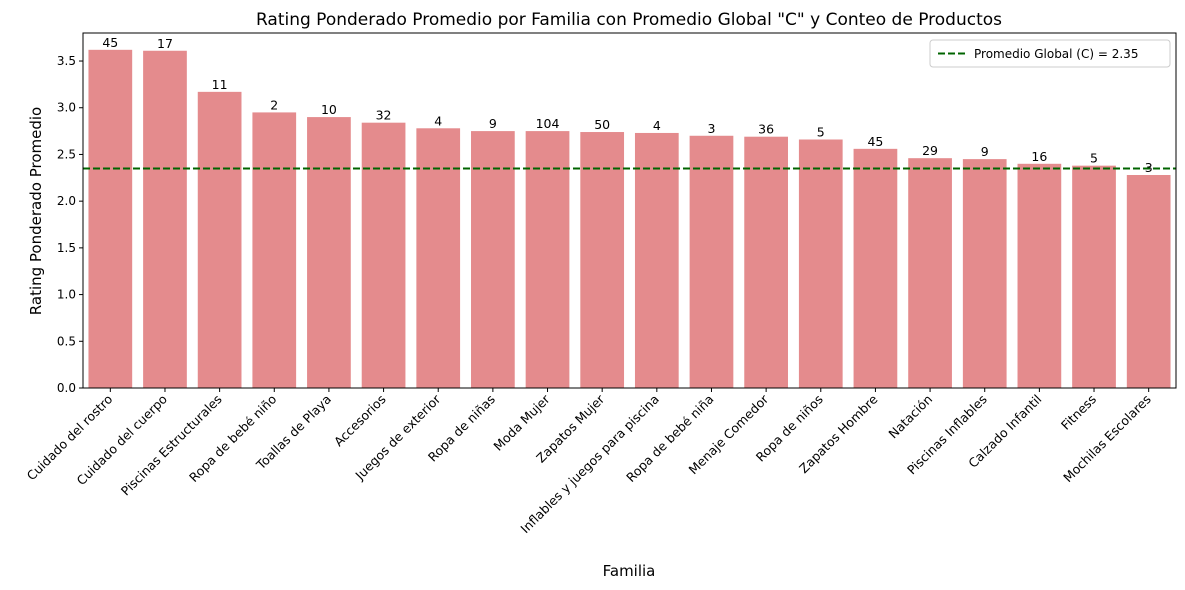 Image resolution: width=1185 pixels, height=590 pixels. I want to click on count-label: 36, so click(766, 129).